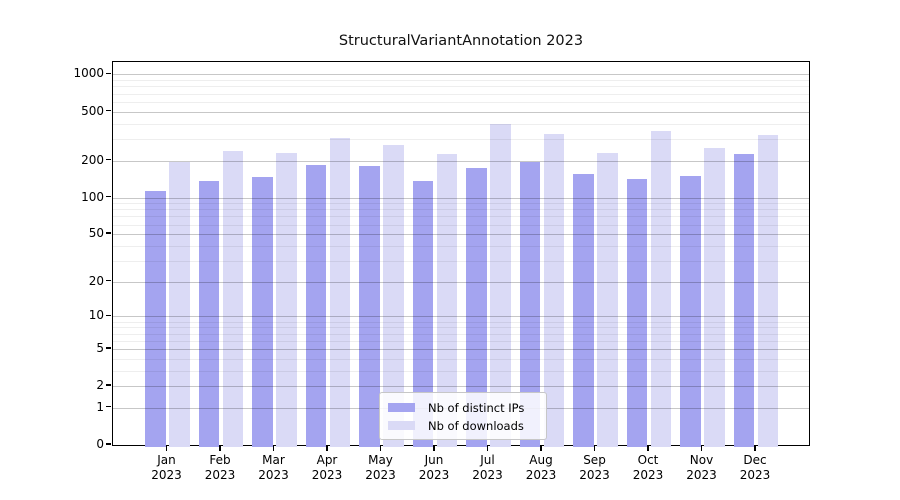 This screenshot has height=500, width=900. What do you see at coordinates (96, 280) in the screenshot?
I see `y-tick-label-20: 20` at bounding box center [96, 280].